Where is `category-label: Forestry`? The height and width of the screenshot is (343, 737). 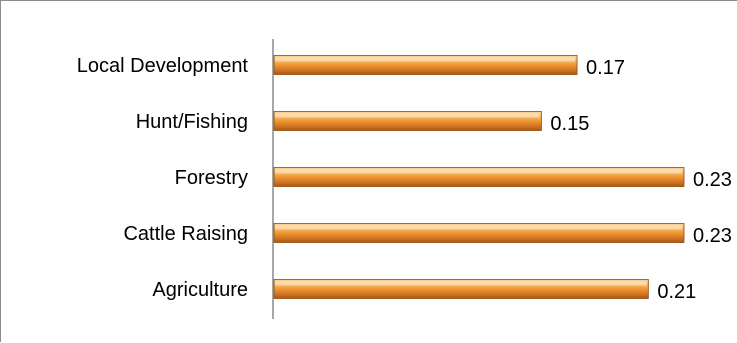
category-label: Forestry is located at coordinates (211, 178).